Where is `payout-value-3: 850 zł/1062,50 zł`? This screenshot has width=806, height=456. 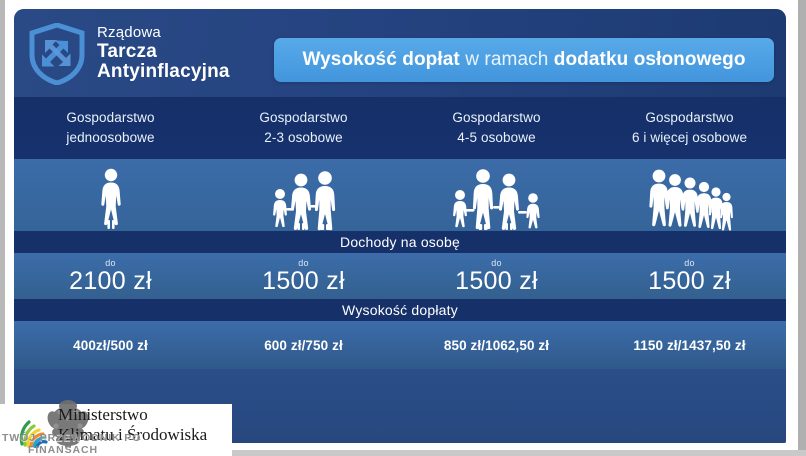 payout-value-3: 850 zł/1062,50 zł is located at coordinates (496, 345).